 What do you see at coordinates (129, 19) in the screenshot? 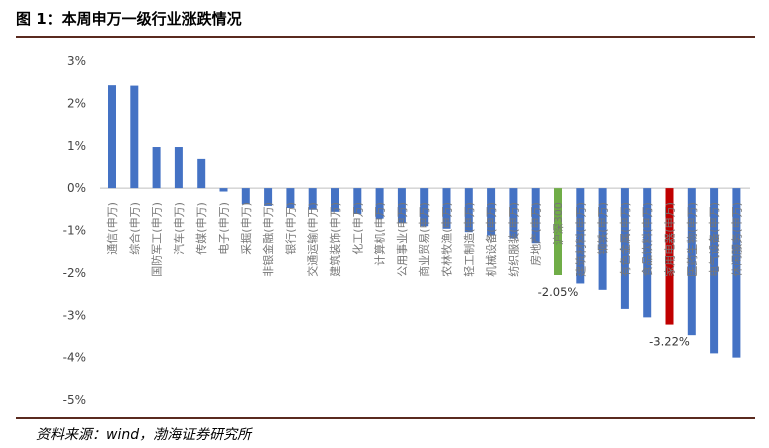
I see `figure-title: 图 1：本周申万一级行业涨跌情况` at bounding box center [129, 19].